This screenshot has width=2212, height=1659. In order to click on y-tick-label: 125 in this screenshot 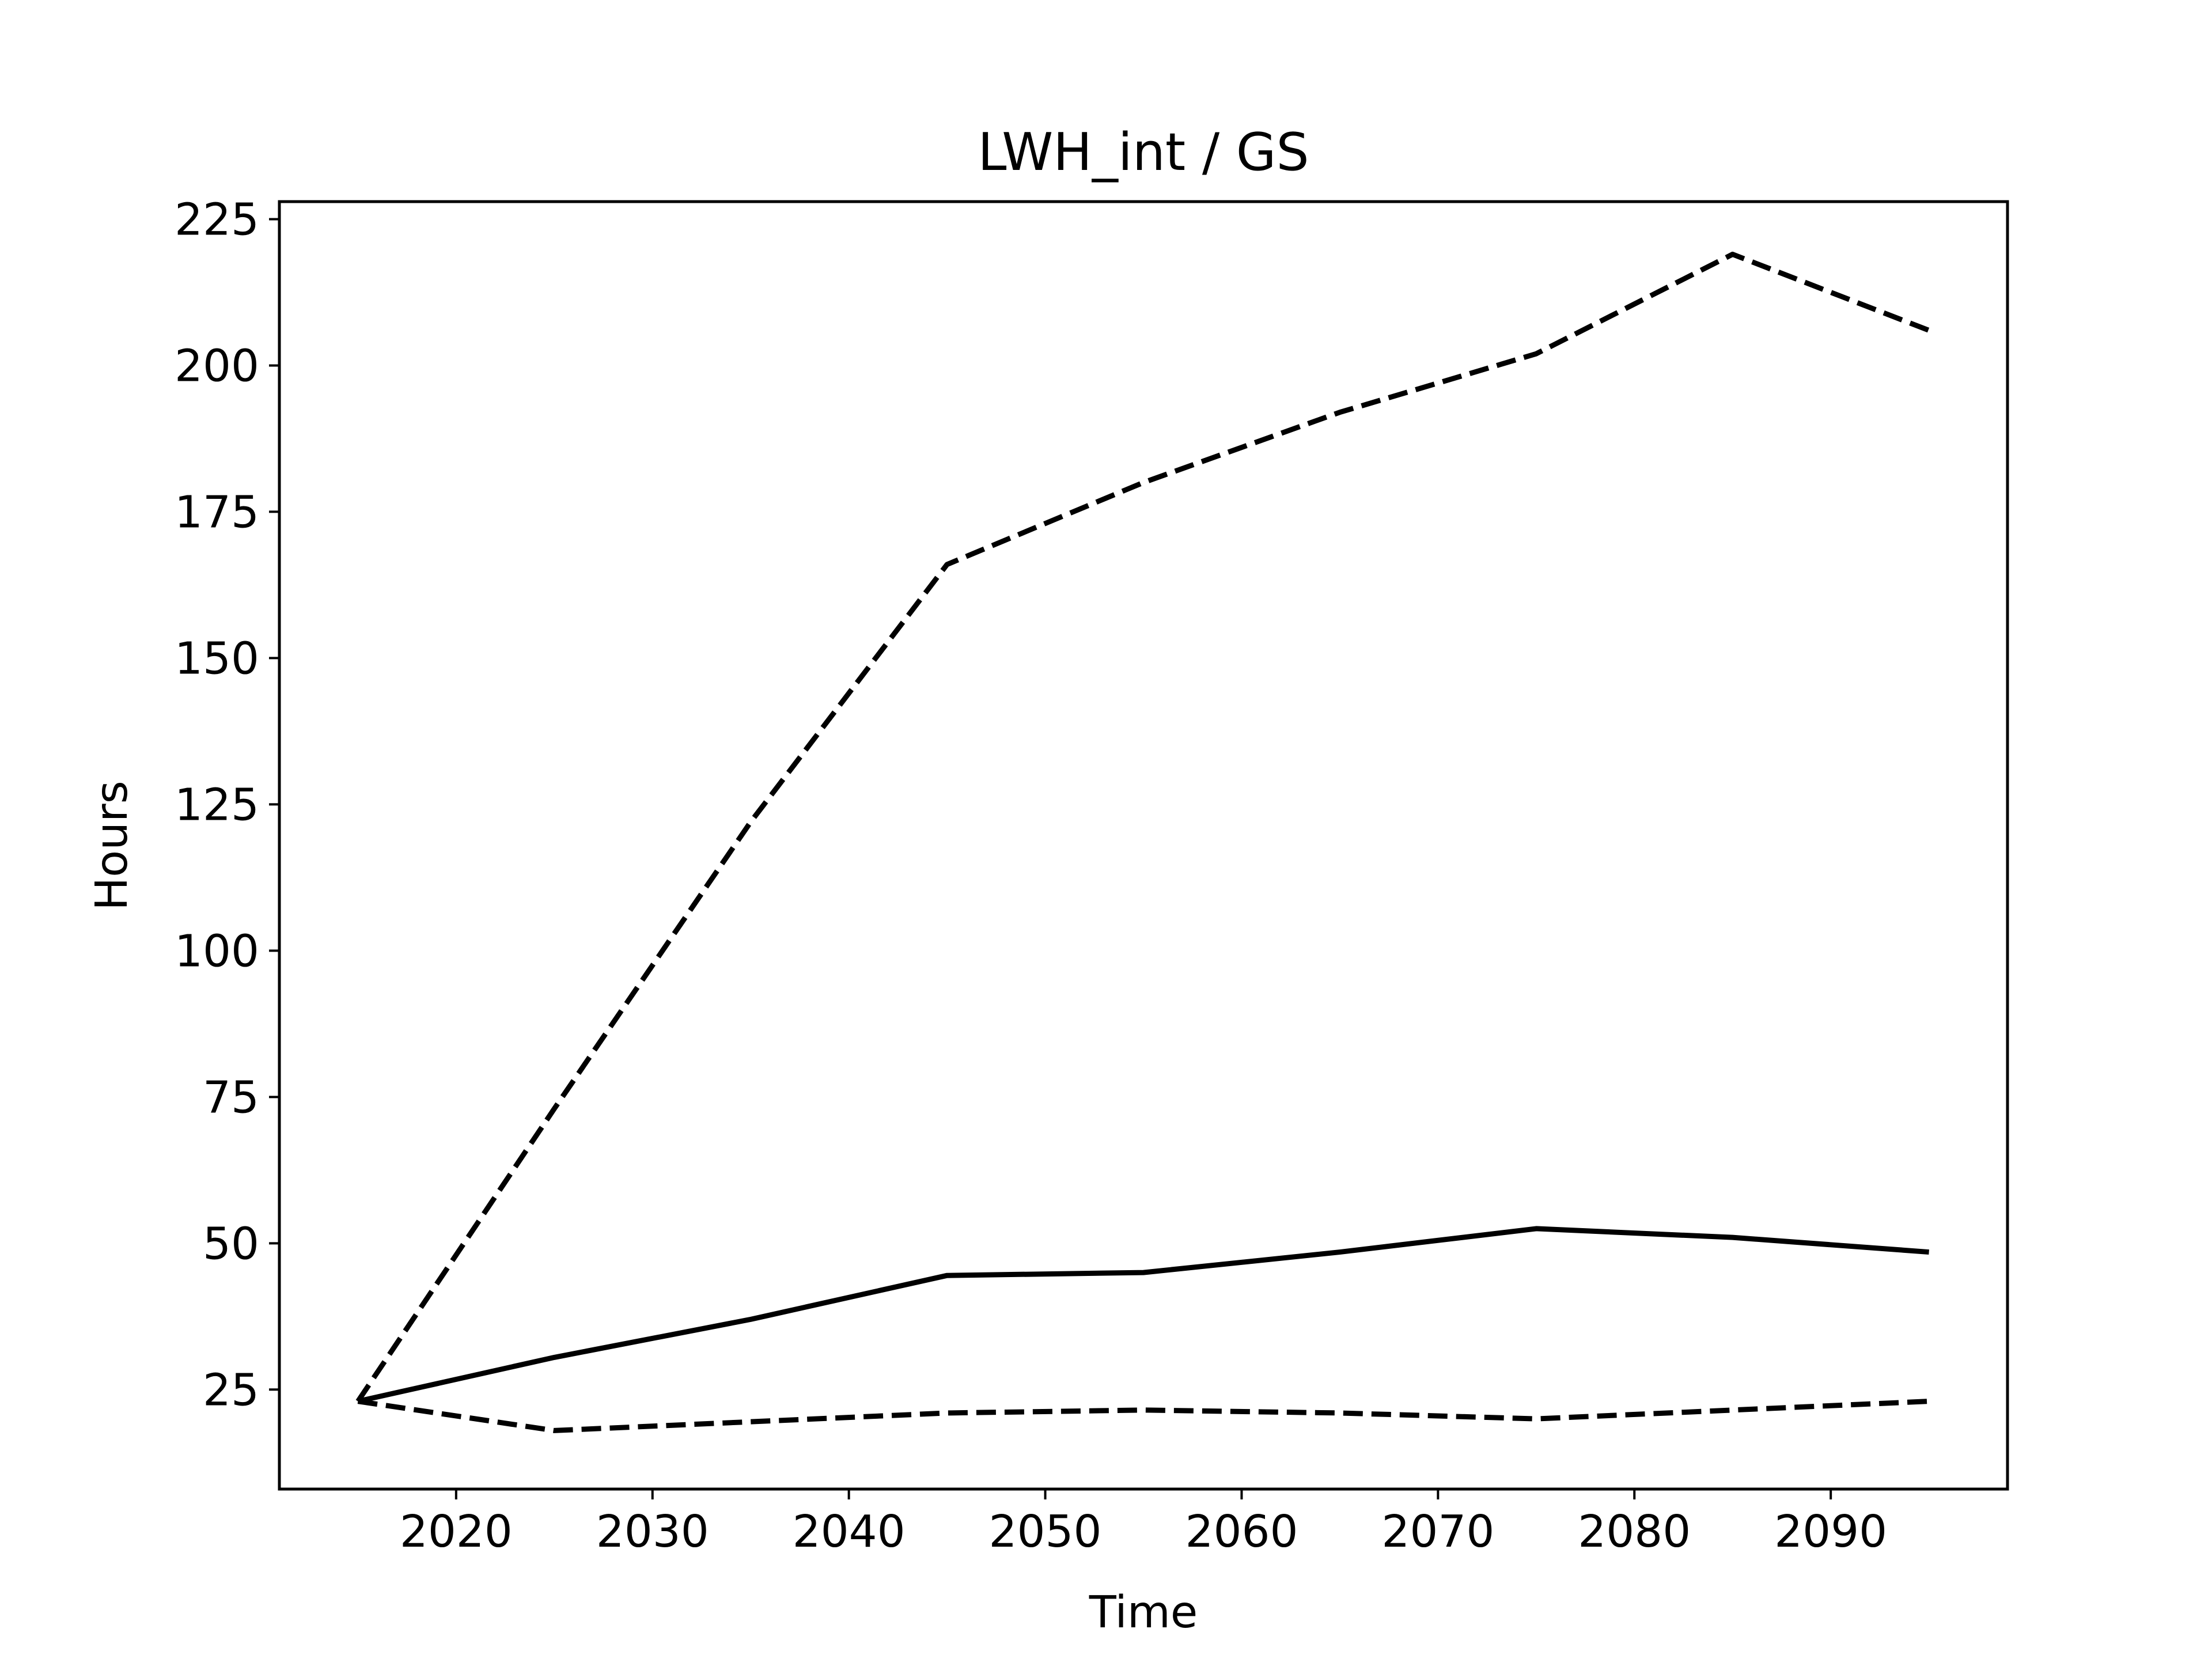, I will do `click(217, 805)`.